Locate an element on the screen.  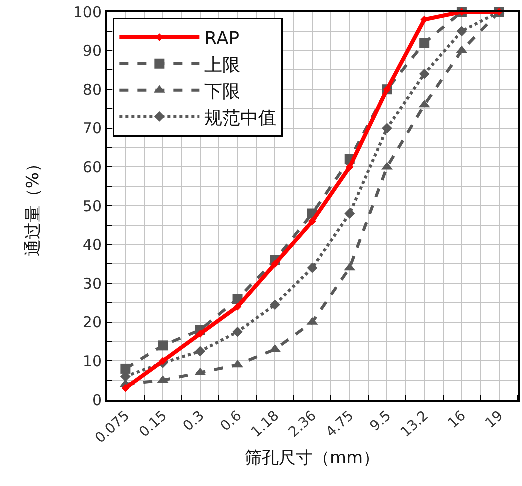
y-tick-label: 100 is located at coordinates (87, 12).